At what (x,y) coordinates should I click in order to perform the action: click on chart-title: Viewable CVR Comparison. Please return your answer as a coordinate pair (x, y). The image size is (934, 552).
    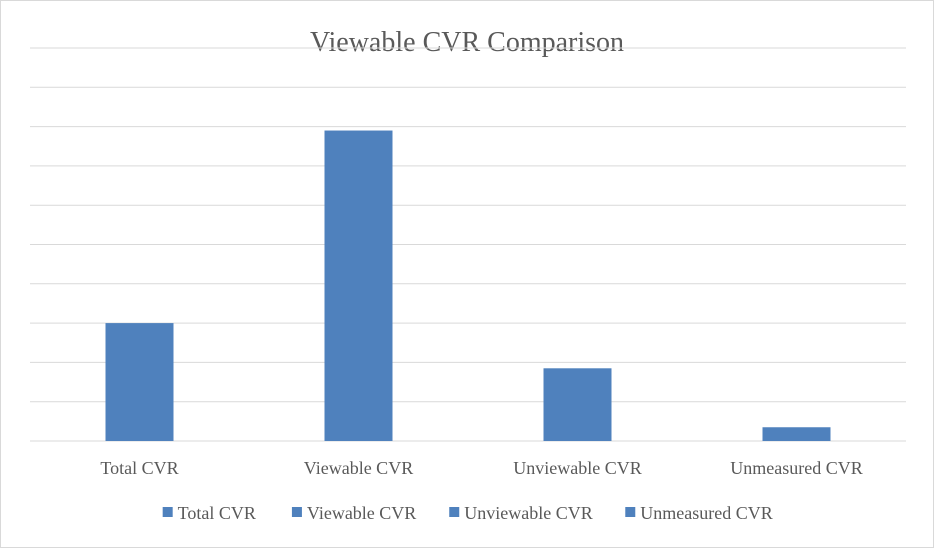
    Looking at the image, I should click on (467, 42).